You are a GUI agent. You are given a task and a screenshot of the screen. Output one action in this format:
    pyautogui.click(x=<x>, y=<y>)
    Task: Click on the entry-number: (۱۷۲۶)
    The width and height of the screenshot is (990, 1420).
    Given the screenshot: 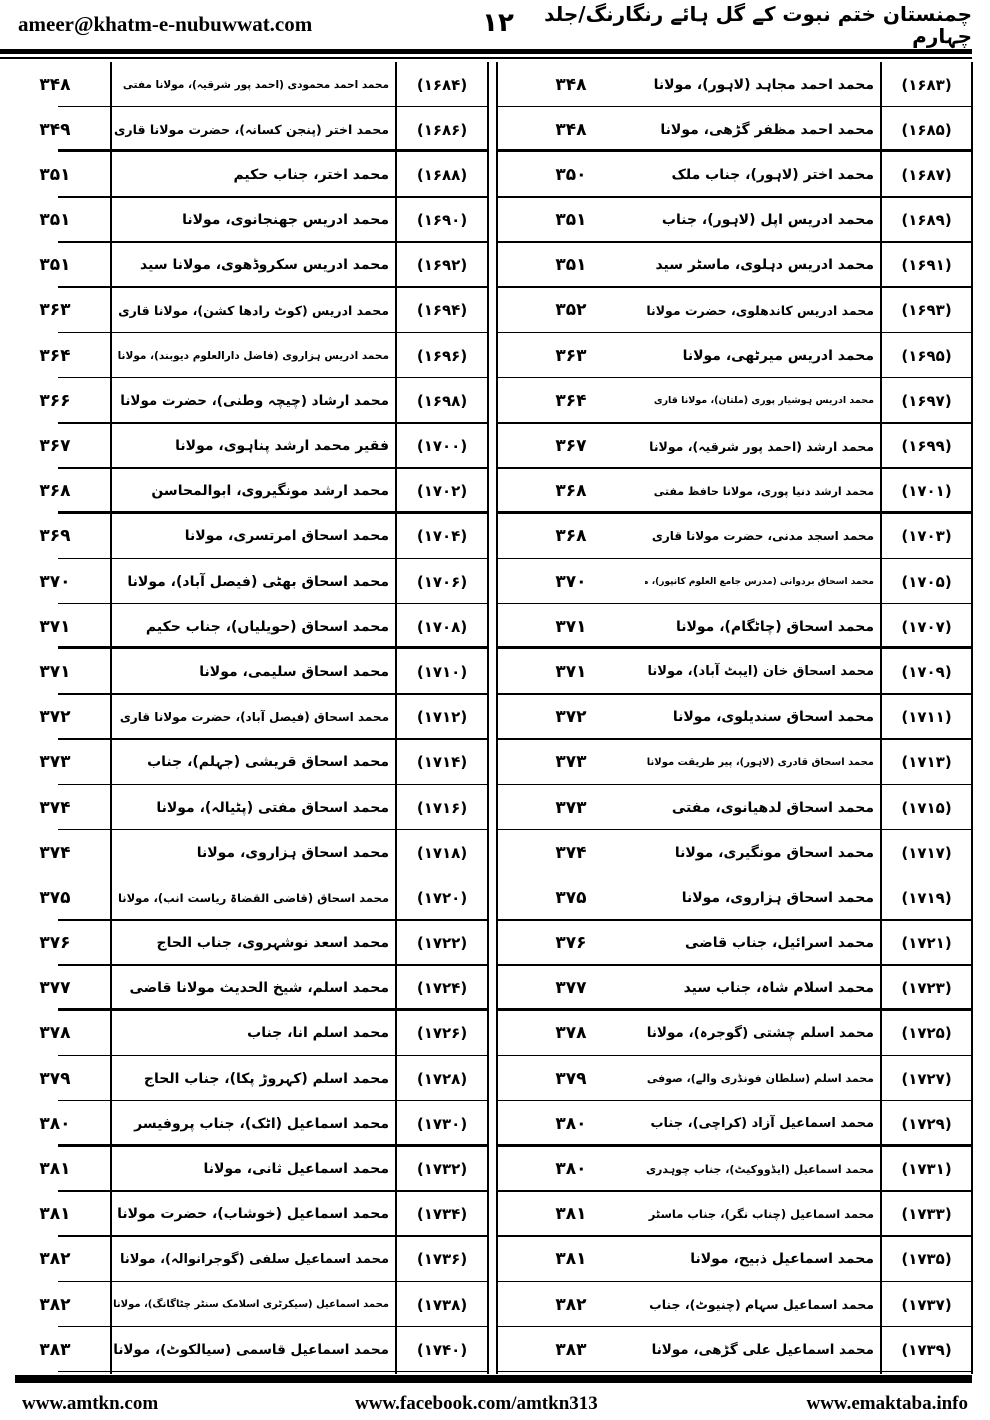 What is the action you would take?
    pyautogui.click(x=442, y=1033)
    